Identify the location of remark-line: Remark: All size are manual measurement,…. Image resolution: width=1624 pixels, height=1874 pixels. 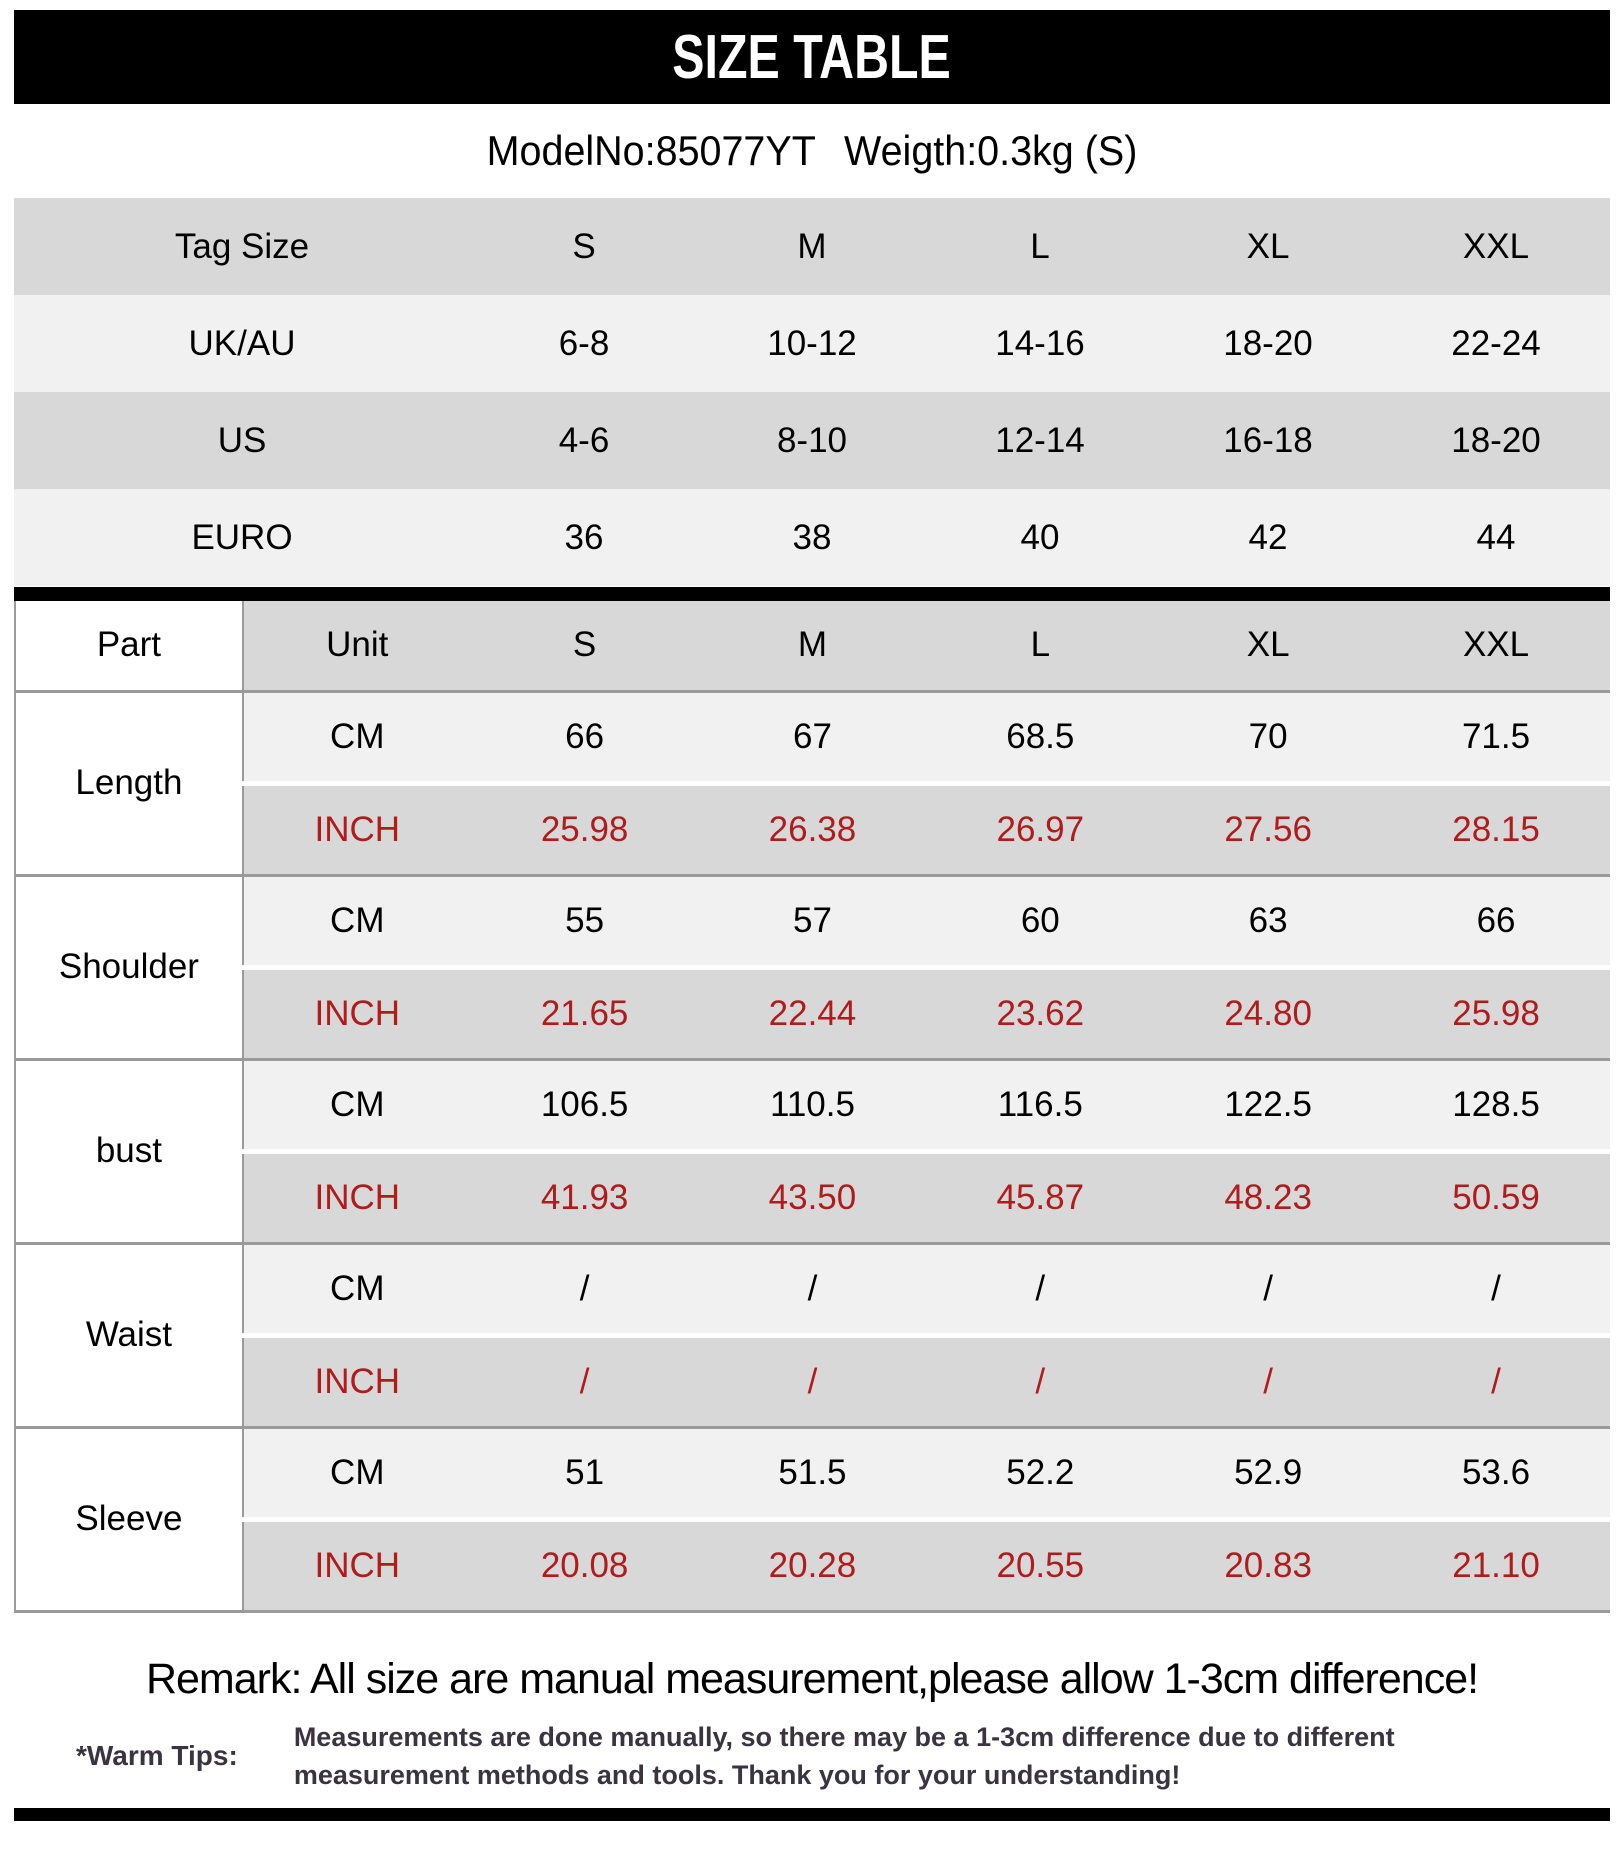
(812, 1678).